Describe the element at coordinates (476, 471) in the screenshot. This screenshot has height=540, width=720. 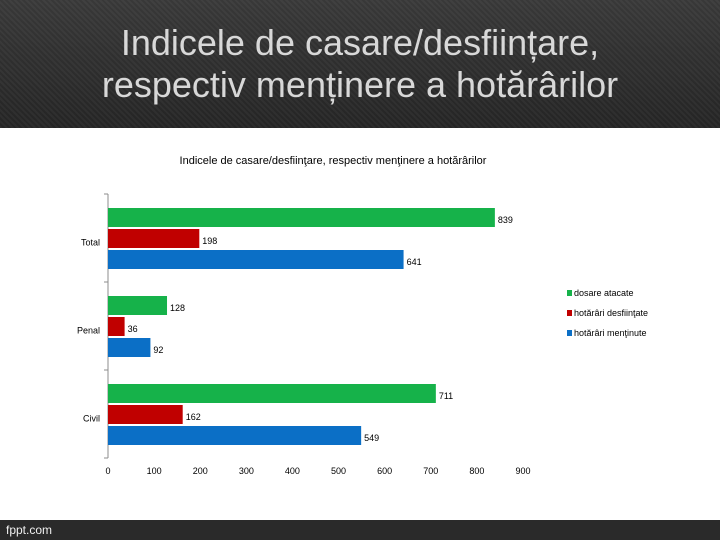
I see `x-tick-label: 800` at that location.